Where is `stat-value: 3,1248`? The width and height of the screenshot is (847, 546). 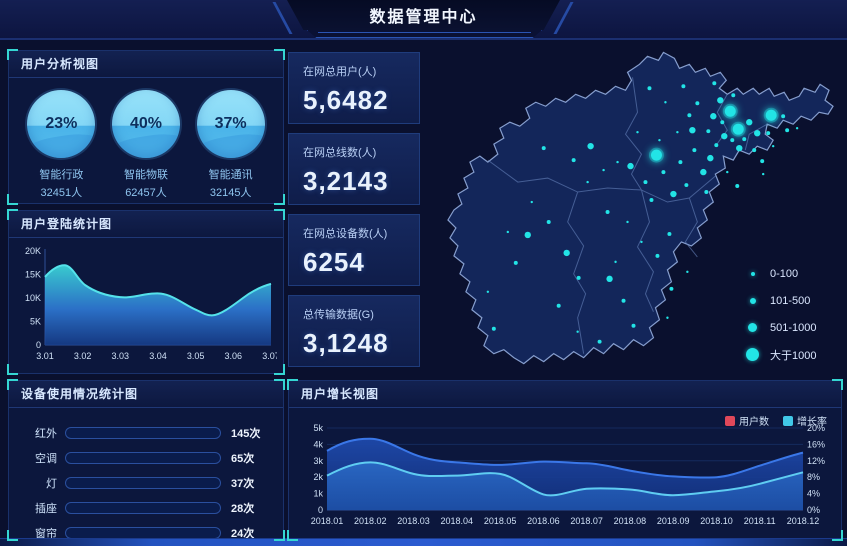 stat-value: 3,1248 is located at coordinates (346, 343).